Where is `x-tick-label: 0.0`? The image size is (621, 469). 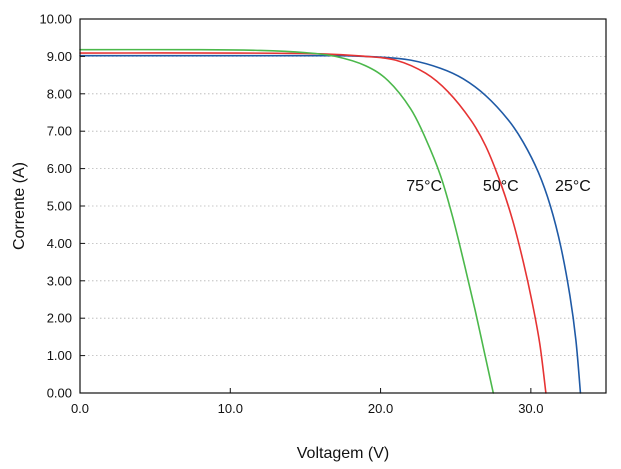 x-tick-label: 0.0 is located at coordinates (80, 408).